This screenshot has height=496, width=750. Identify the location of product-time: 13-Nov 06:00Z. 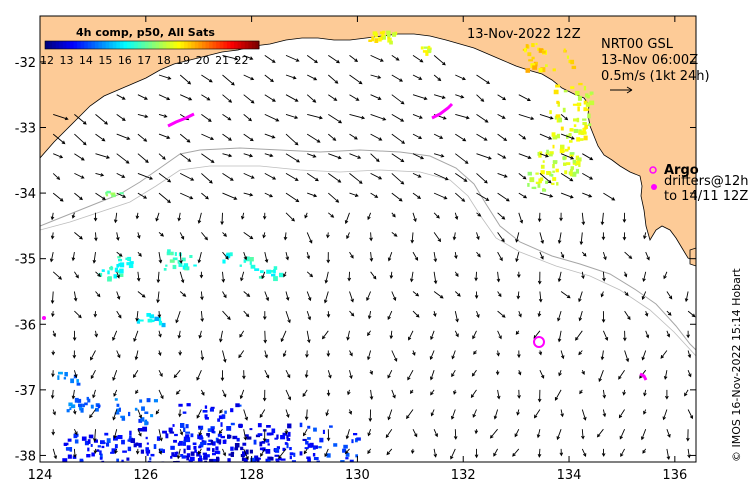
(649, 60).